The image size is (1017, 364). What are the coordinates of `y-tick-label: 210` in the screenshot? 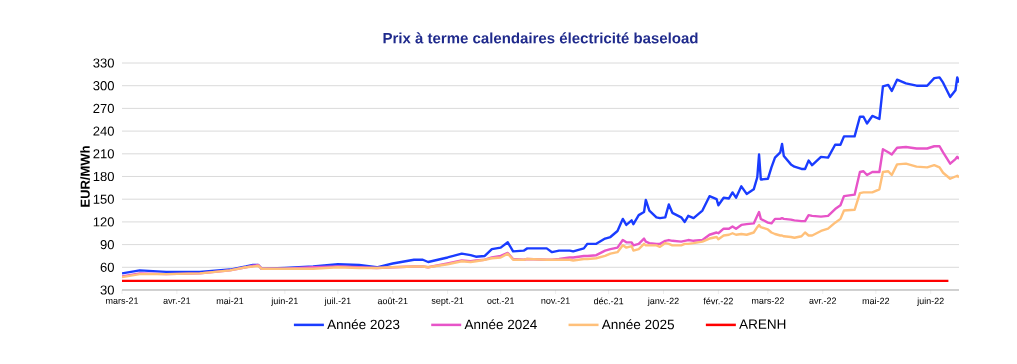 It's located at (103, 154).